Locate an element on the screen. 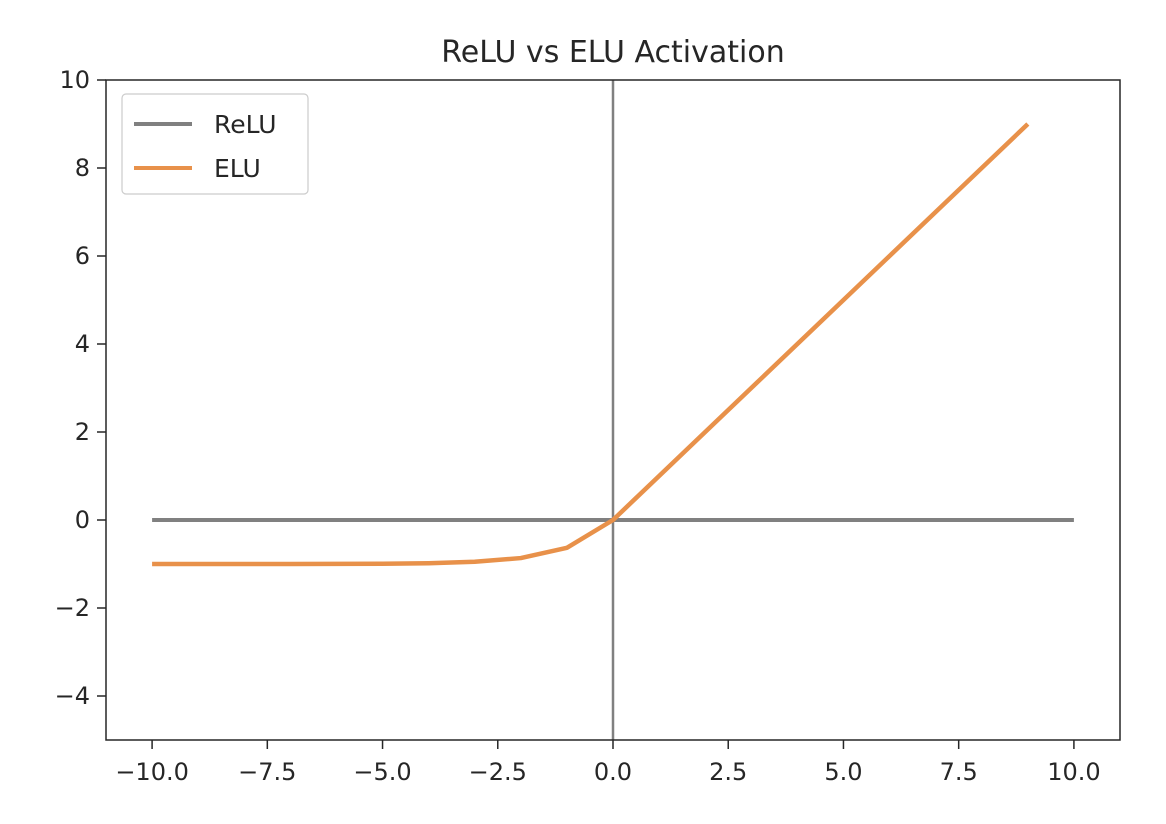 This screenshot has width=1166, height=824. y-tick-label: 0 is located at coordinates (82, 520).